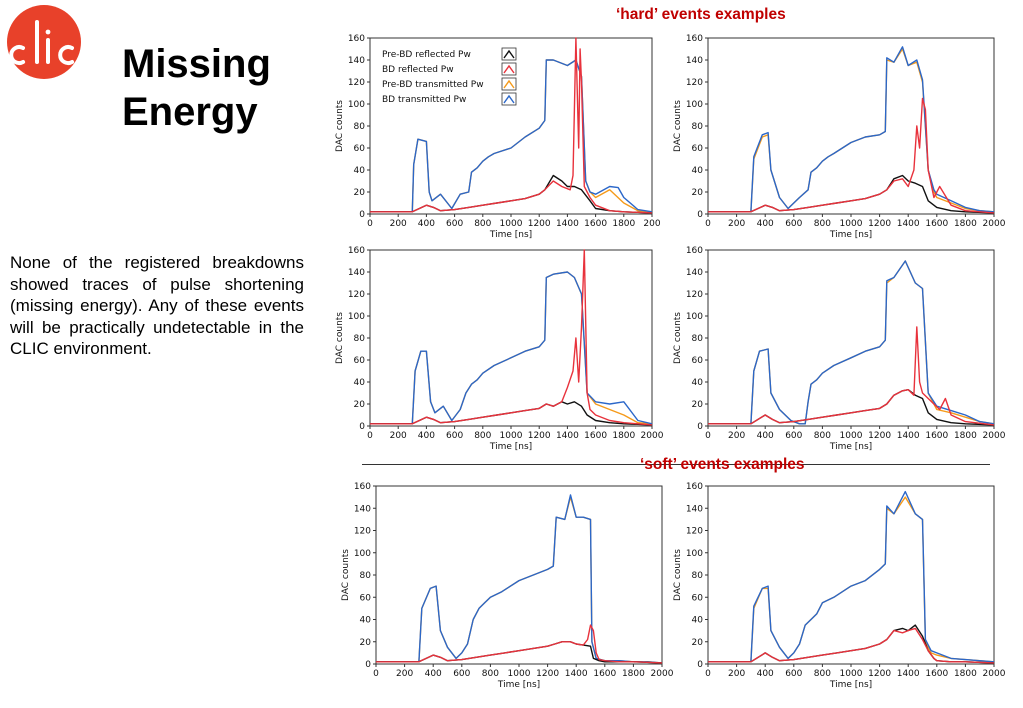  I want to click on title-line-1: Missing, so click(196, 64).